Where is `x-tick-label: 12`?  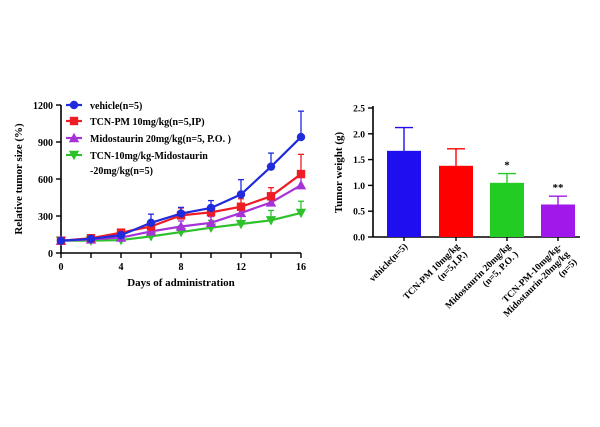 x-tick-label: 12 is located at coordinates (241, 267).